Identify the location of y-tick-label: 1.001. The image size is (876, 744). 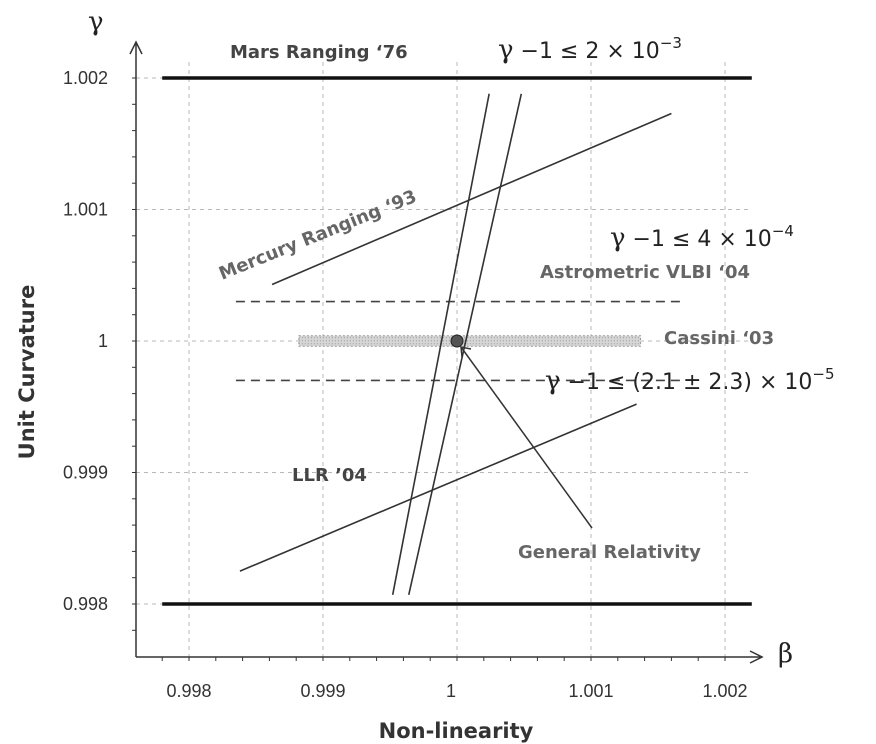
(85, 210).